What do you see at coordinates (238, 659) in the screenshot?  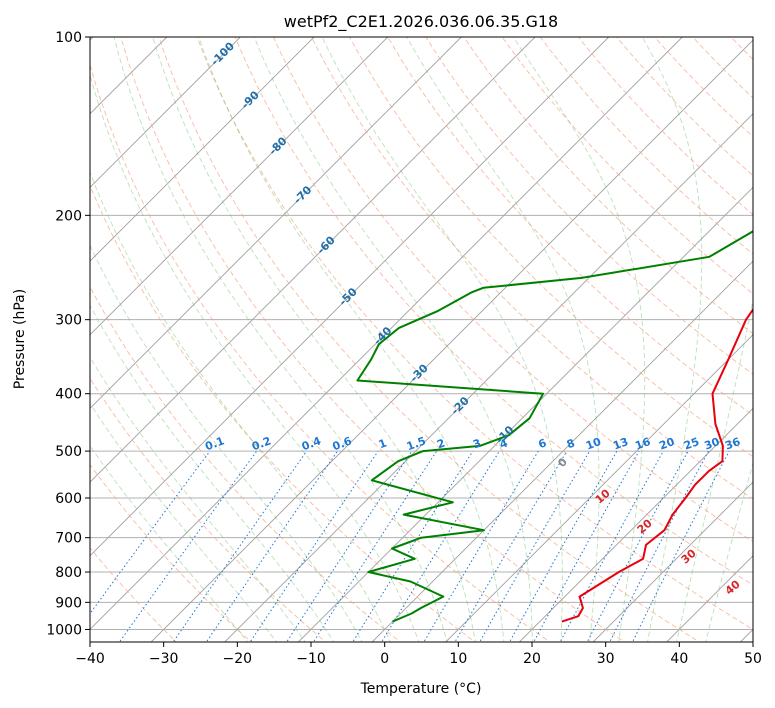 I see `x-tick-label: −20` at bounding box center [238, 659].